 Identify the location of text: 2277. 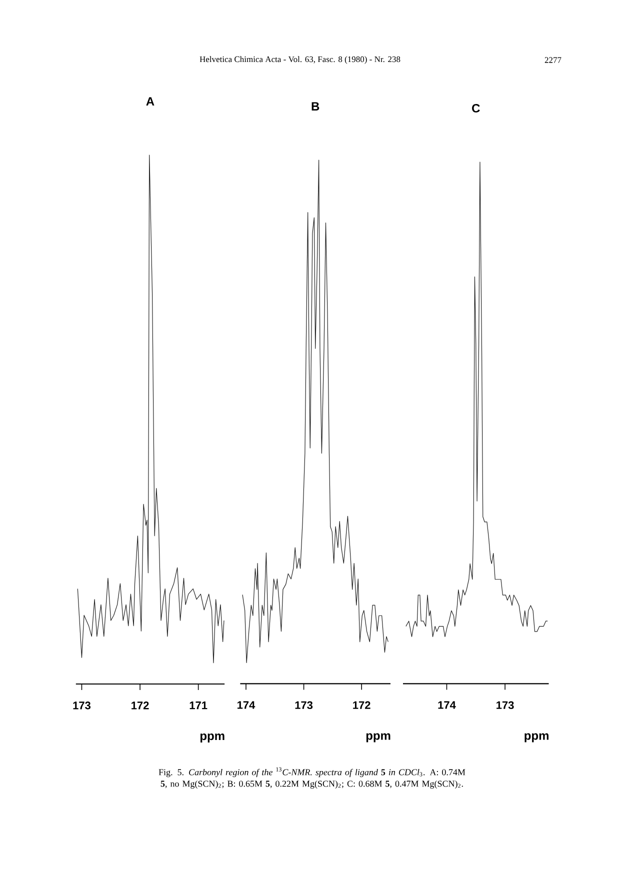
(553, 60).